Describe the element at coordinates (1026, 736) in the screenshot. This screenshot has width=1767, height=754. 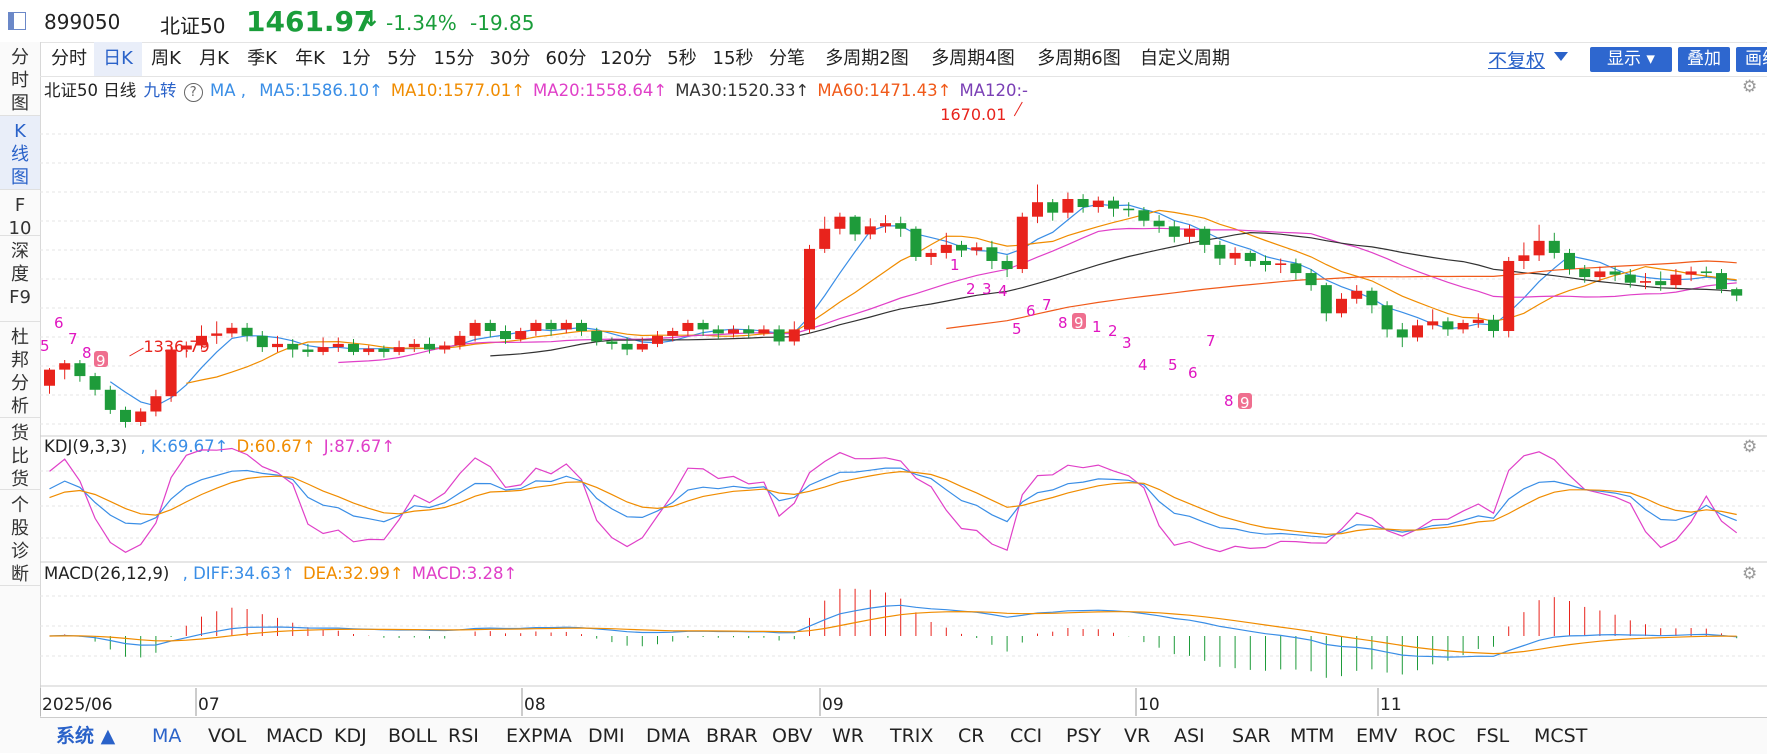
I see `indicator-tab: CCI` at that location.